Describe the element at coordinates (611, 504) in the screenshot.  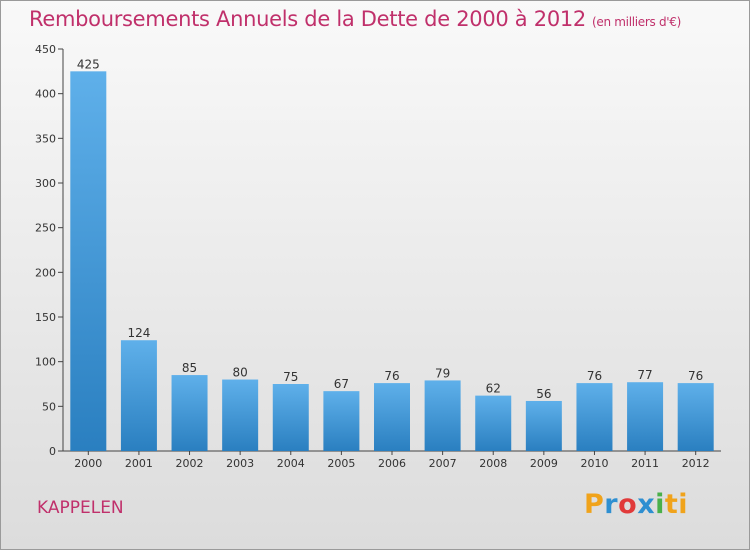
I see `logo-letter: r` at that location.